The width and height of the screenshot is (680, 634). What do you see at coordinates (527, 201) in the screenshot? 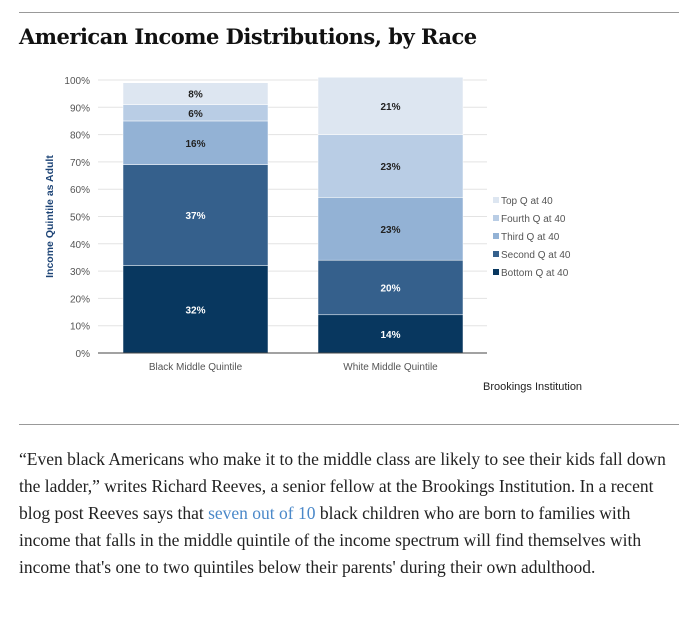
I see `legend-label: Top Q at 40` at bounding box center [527, 201].